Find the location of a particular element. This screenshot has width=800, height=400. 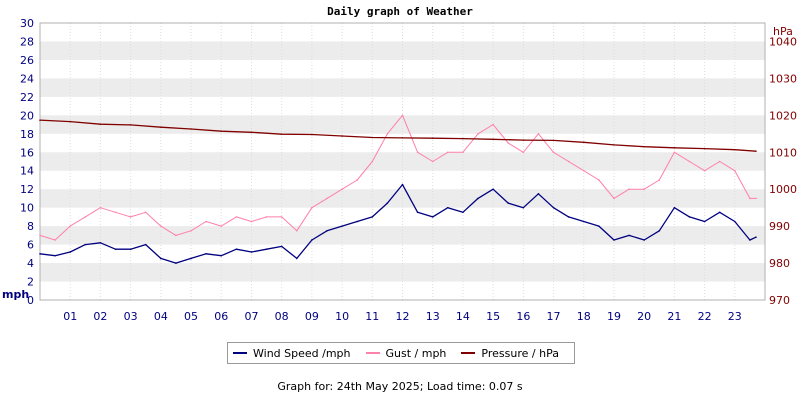

y-tick-label: 6 is located at coordinates (30, 245).